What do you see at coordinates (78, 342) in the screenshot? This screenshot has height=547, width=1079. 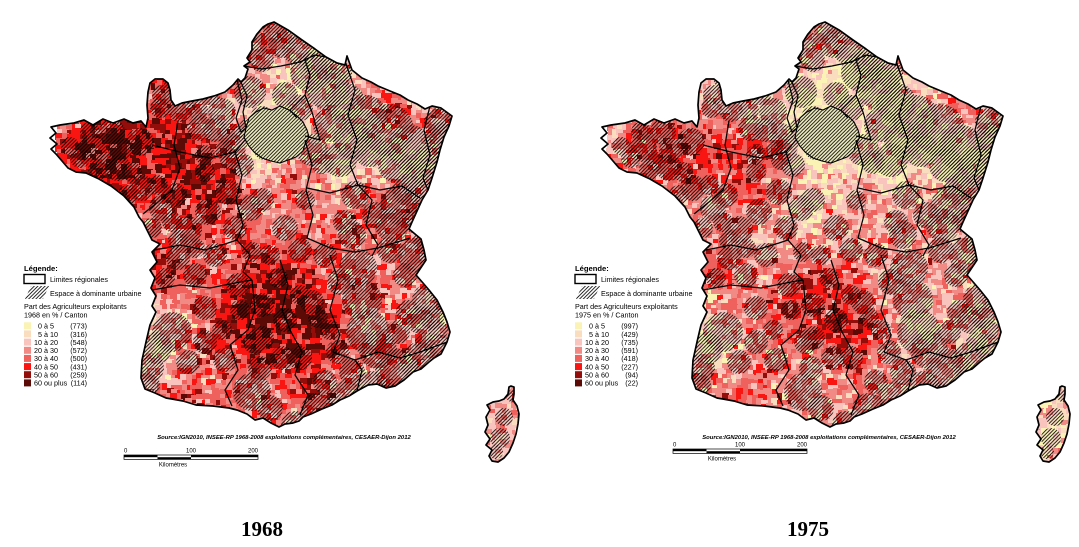 I see `svg-text: (548)` at bounding box center [78, 342].